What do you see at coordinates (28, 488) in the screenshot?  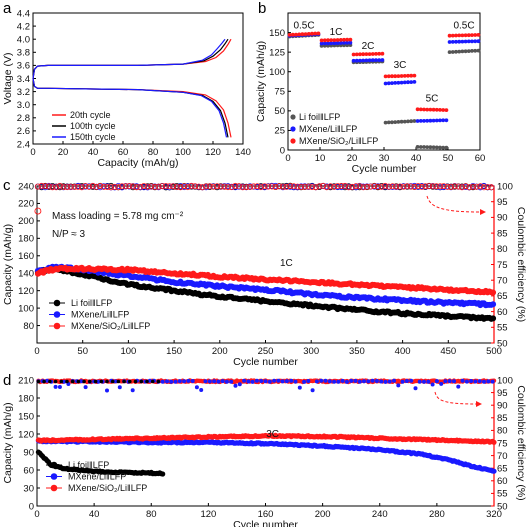 I see `y-tick-label: 30` at bounding box center [28, 488].